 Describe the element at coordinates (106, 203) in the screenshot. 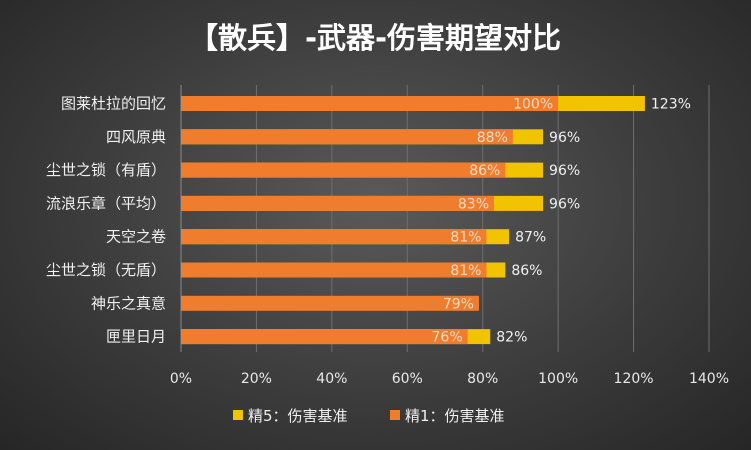

I see `category-label: 流浪乐章（平均）` at that location.